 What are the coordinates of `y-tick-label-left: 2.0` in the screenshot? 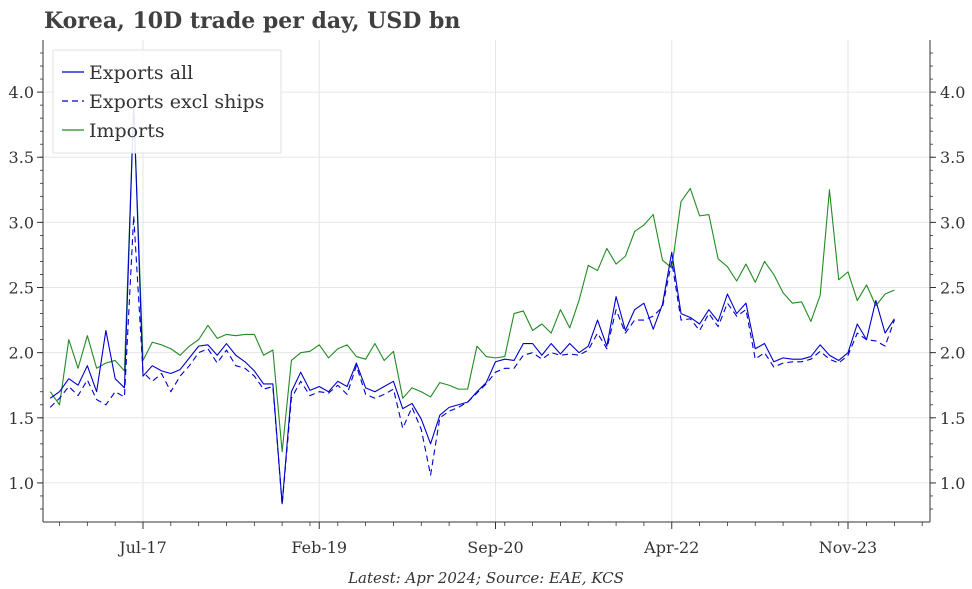 It's located at (21, 353).